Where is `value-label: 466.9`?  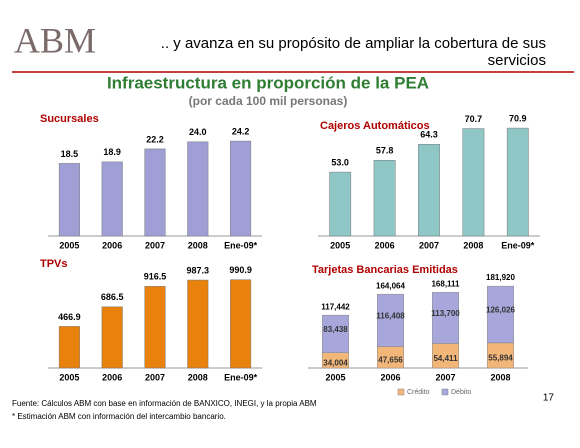 value-label: 466.9 is located at coordinates (69, 317).